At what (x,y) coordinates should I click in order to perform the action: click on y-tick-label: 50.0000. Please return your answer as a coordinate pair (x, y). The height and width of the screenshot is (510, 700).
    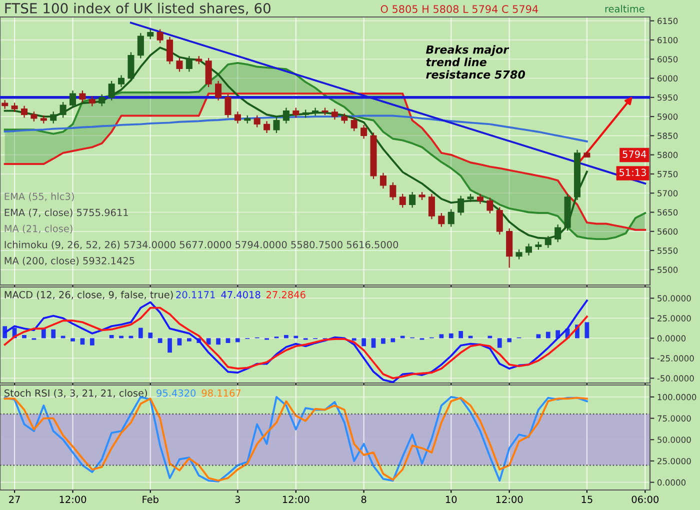
    Looking at the image, I should click on (674, 439).